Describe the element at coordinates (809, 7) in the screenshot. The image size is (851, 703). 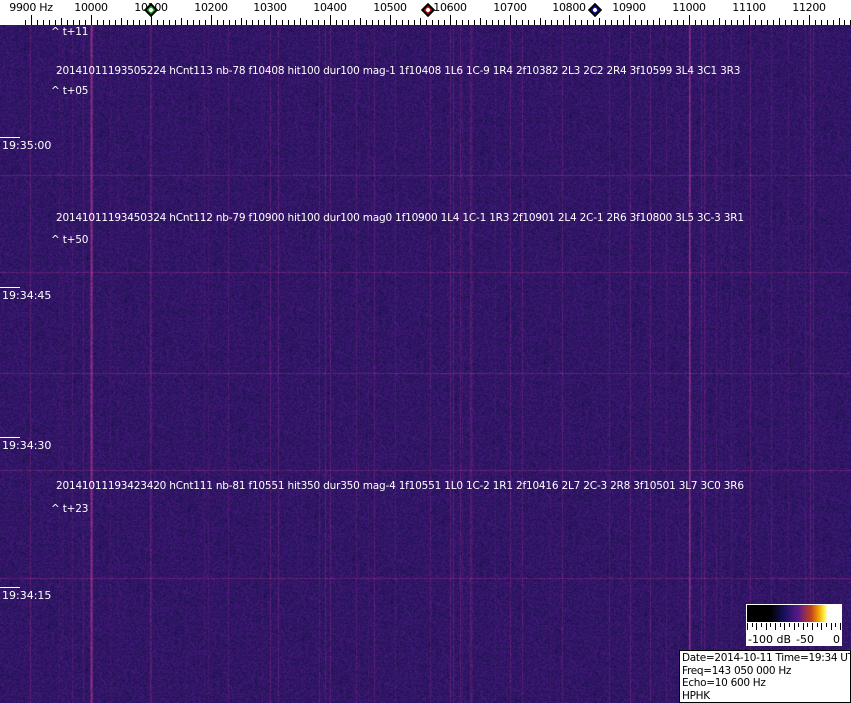
I see `axis-tick-label: 11200` at that location.